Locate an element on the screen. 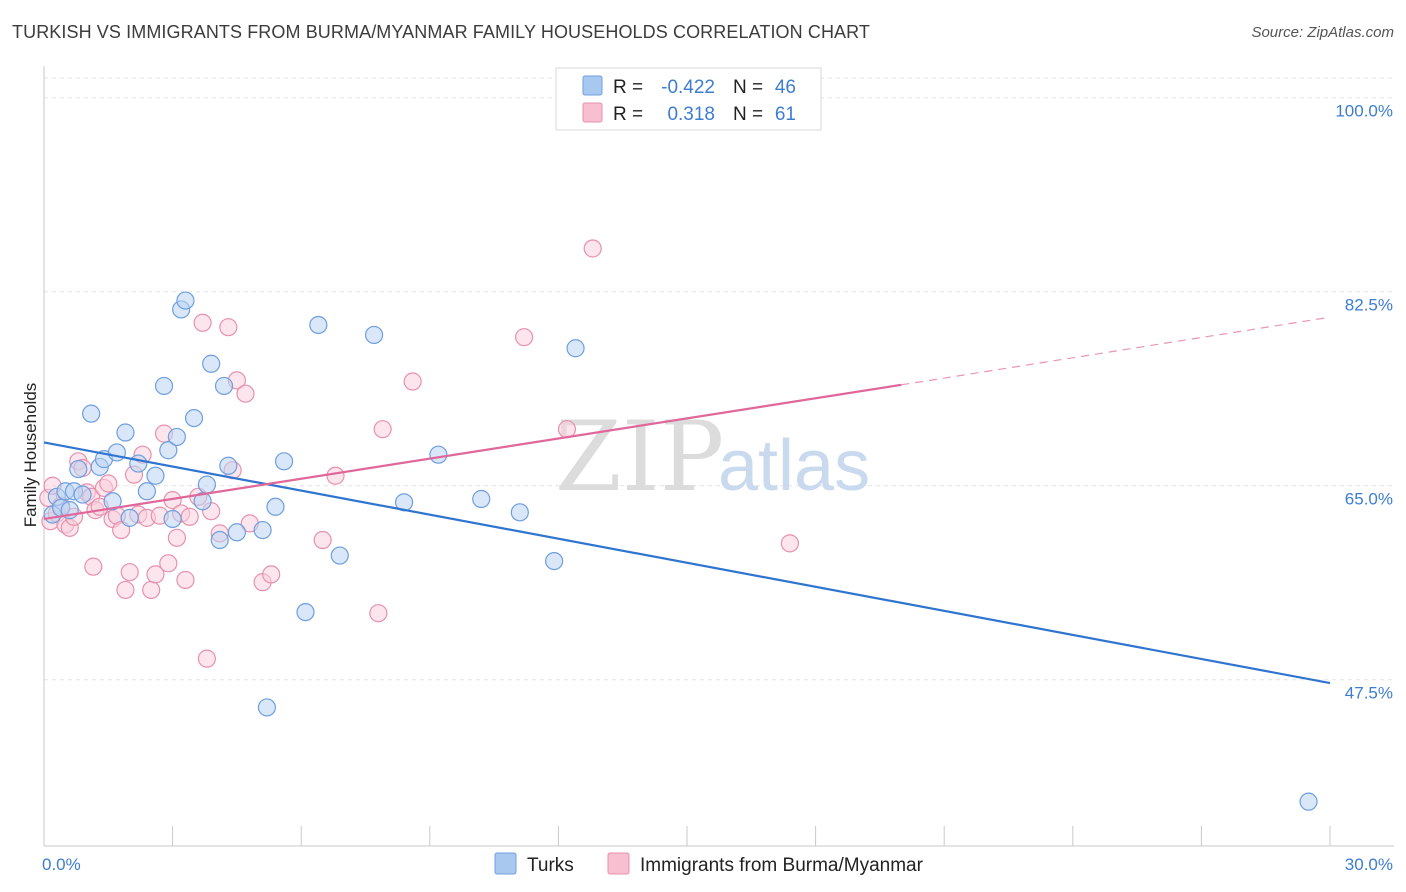 The width and height of the screenshot is (1406, 892). y-tick-label: 47.5% is located at coordinates (1369, 693).